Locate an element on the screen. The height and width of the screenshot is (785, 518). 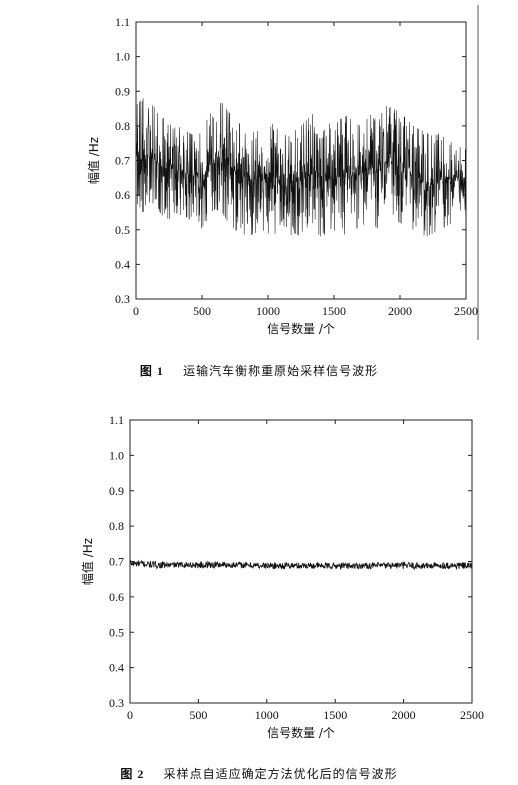
figure-2-caption: 图 2 采样点自适应确定方法优化后的信号波形 is located at coordinates (259, 773).